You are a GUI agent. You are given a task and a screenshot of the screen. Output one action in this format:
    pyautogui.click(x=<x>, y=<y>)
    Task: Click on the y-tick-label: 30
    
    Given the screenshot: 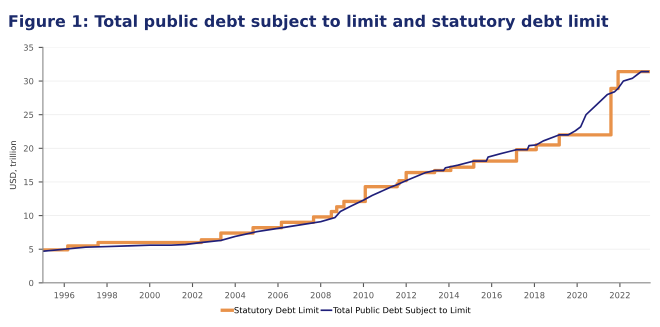 What is the action you would take?
    pyautogui.click(x=29, y=81)
    